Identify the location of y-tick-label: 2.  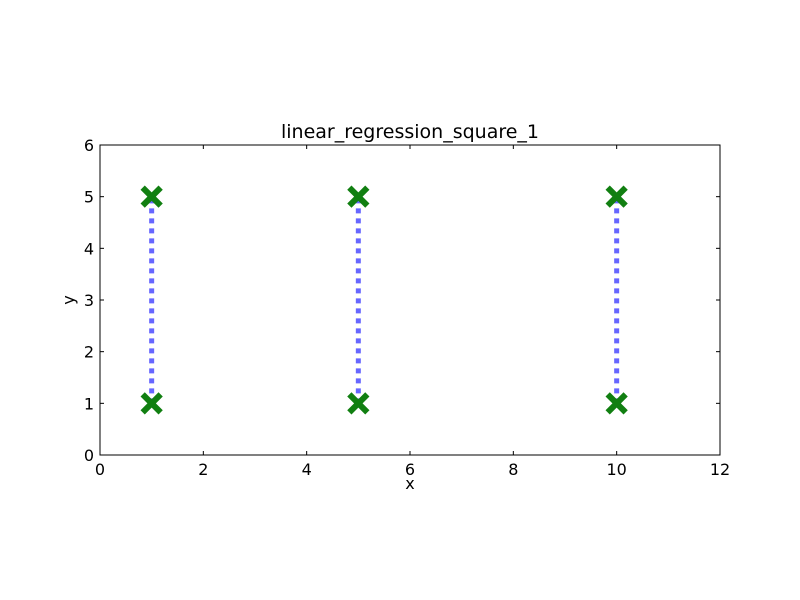
(89, 352).